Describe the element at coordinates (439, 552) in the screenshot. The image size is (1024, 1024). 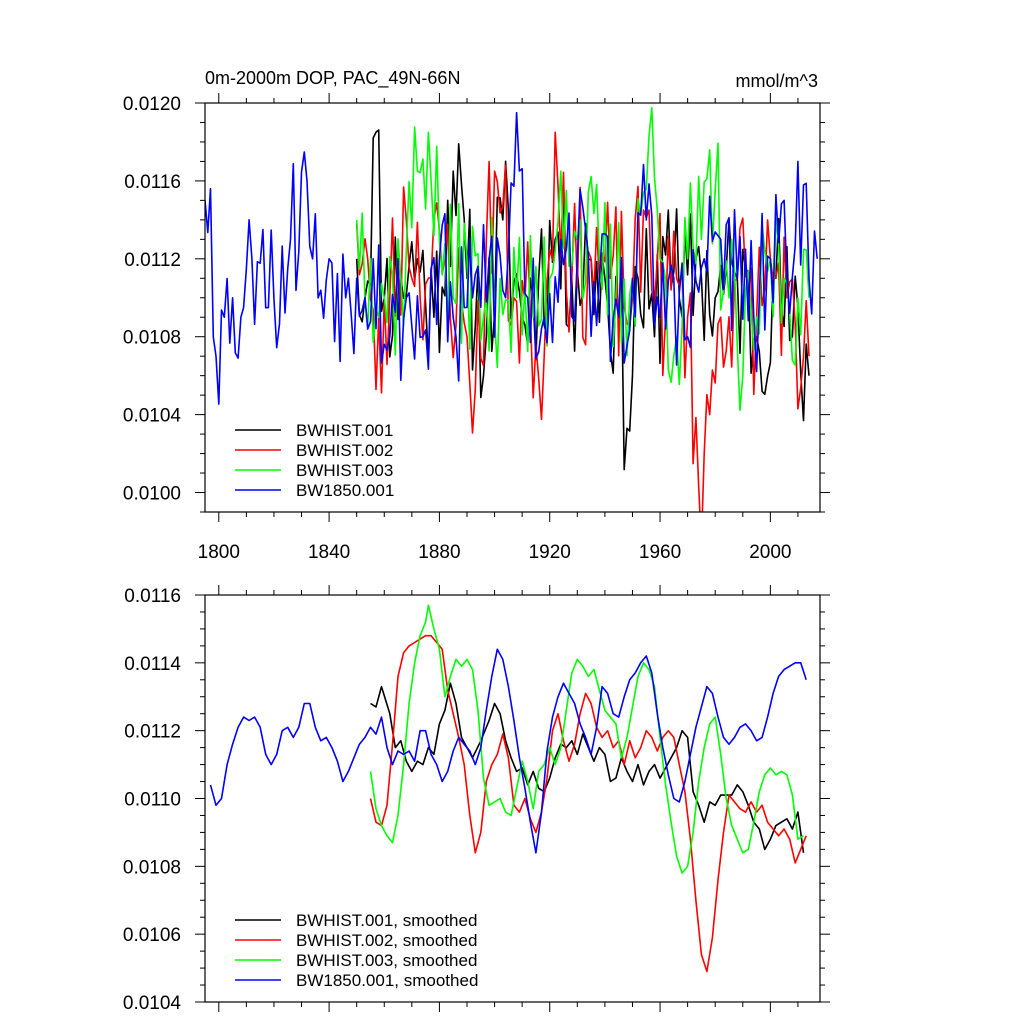
I see `x-tick-label: 1880` at that location.